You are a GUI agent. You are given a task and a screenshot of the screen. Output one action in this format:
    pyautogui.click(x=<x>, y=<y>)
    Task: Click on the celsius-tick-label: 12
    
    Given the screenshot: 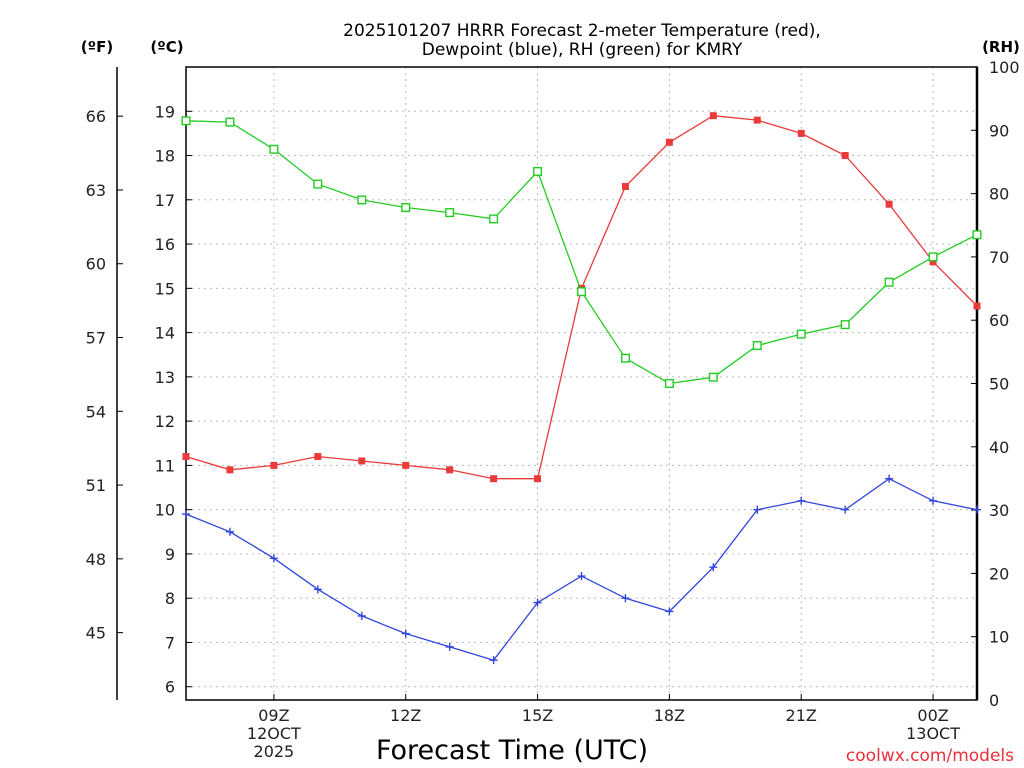 What is the action you would take?
    pyautogui.click(x=165, y=421)
    